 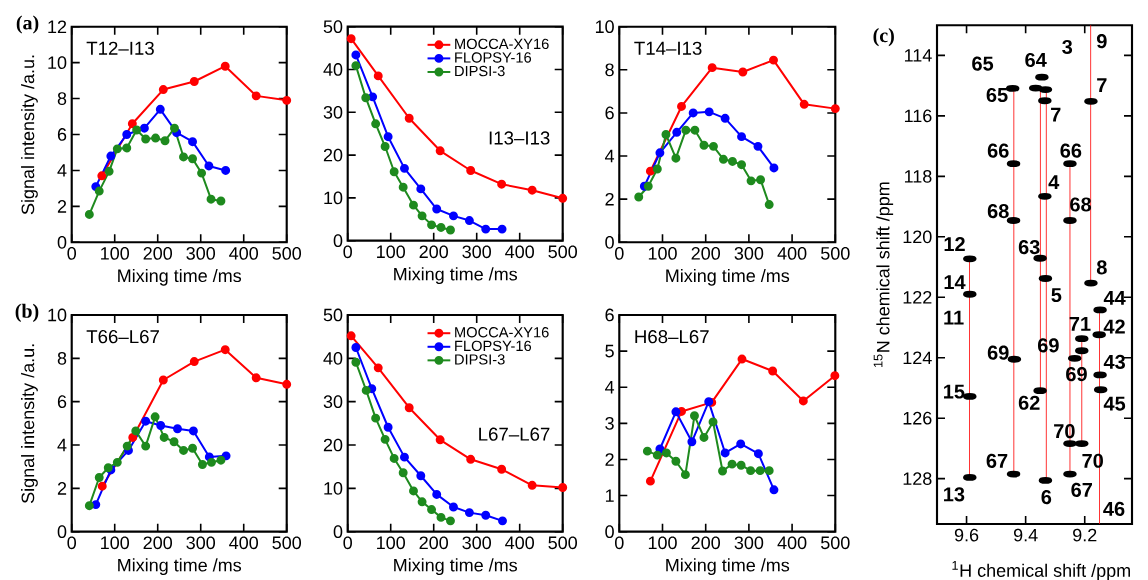 I want to click on y-tick-label: 1, so click(x=609, y=495).